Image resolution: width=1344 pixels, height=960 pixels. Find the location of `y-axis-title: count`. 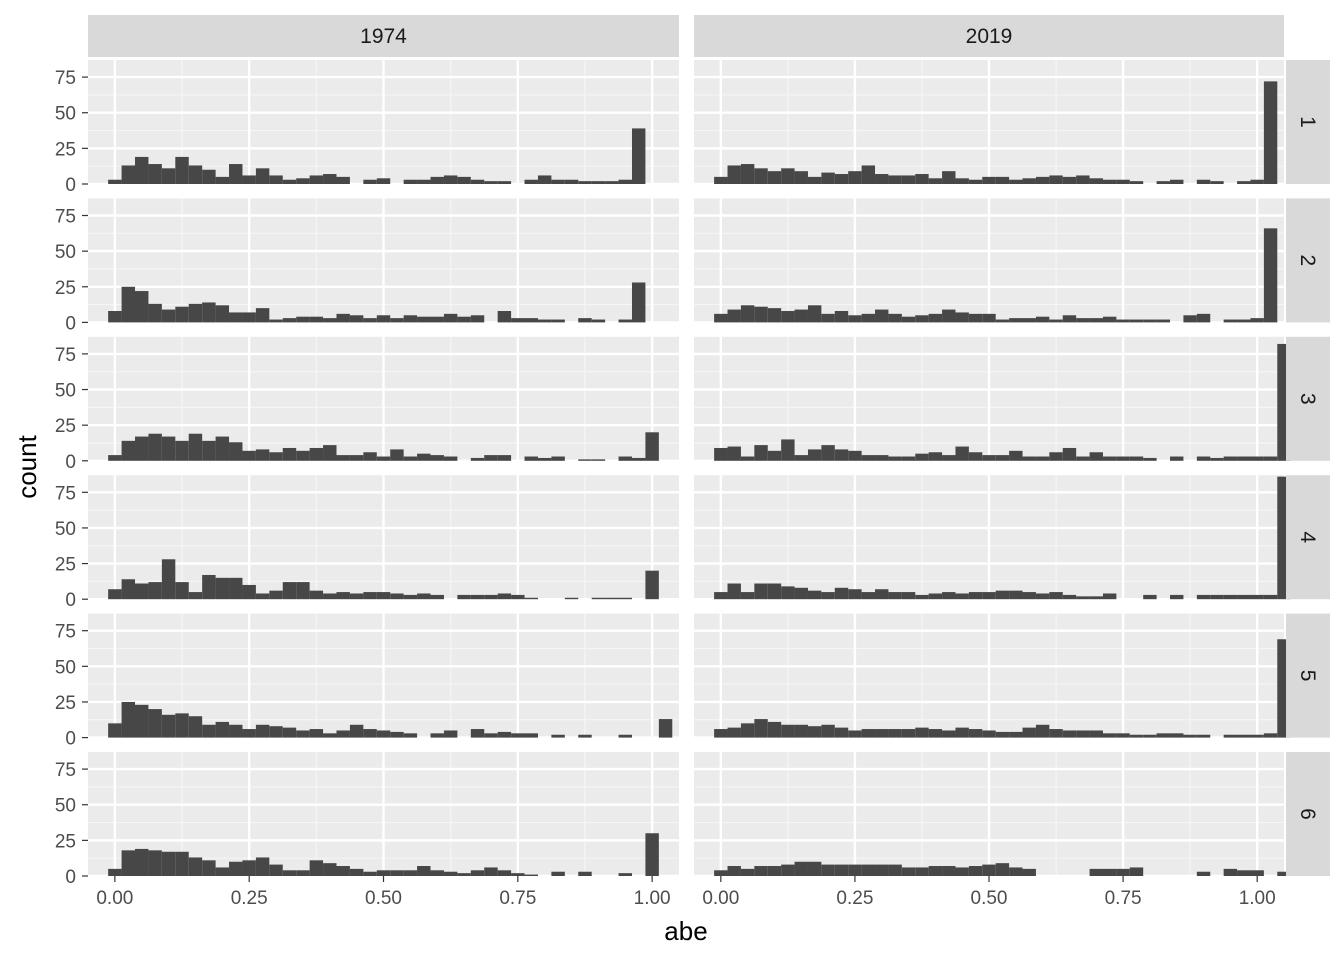

y-axis-title: count is located at coordinates (27, 466).